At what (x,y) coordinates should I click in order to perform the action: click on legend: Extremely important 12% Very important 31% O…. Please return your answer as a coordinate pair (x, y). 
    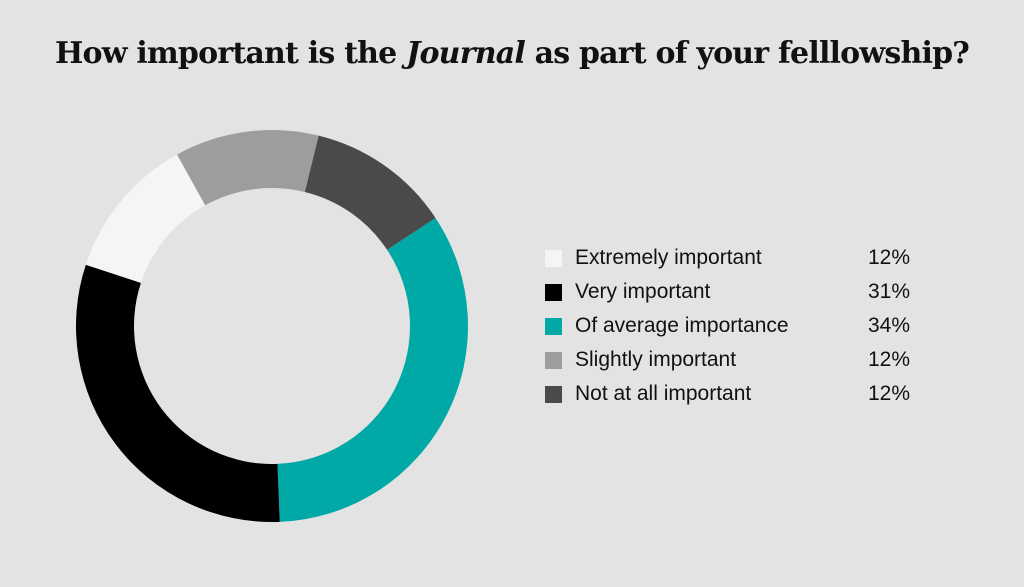
    Looking at the image, I should click on (735, 326).